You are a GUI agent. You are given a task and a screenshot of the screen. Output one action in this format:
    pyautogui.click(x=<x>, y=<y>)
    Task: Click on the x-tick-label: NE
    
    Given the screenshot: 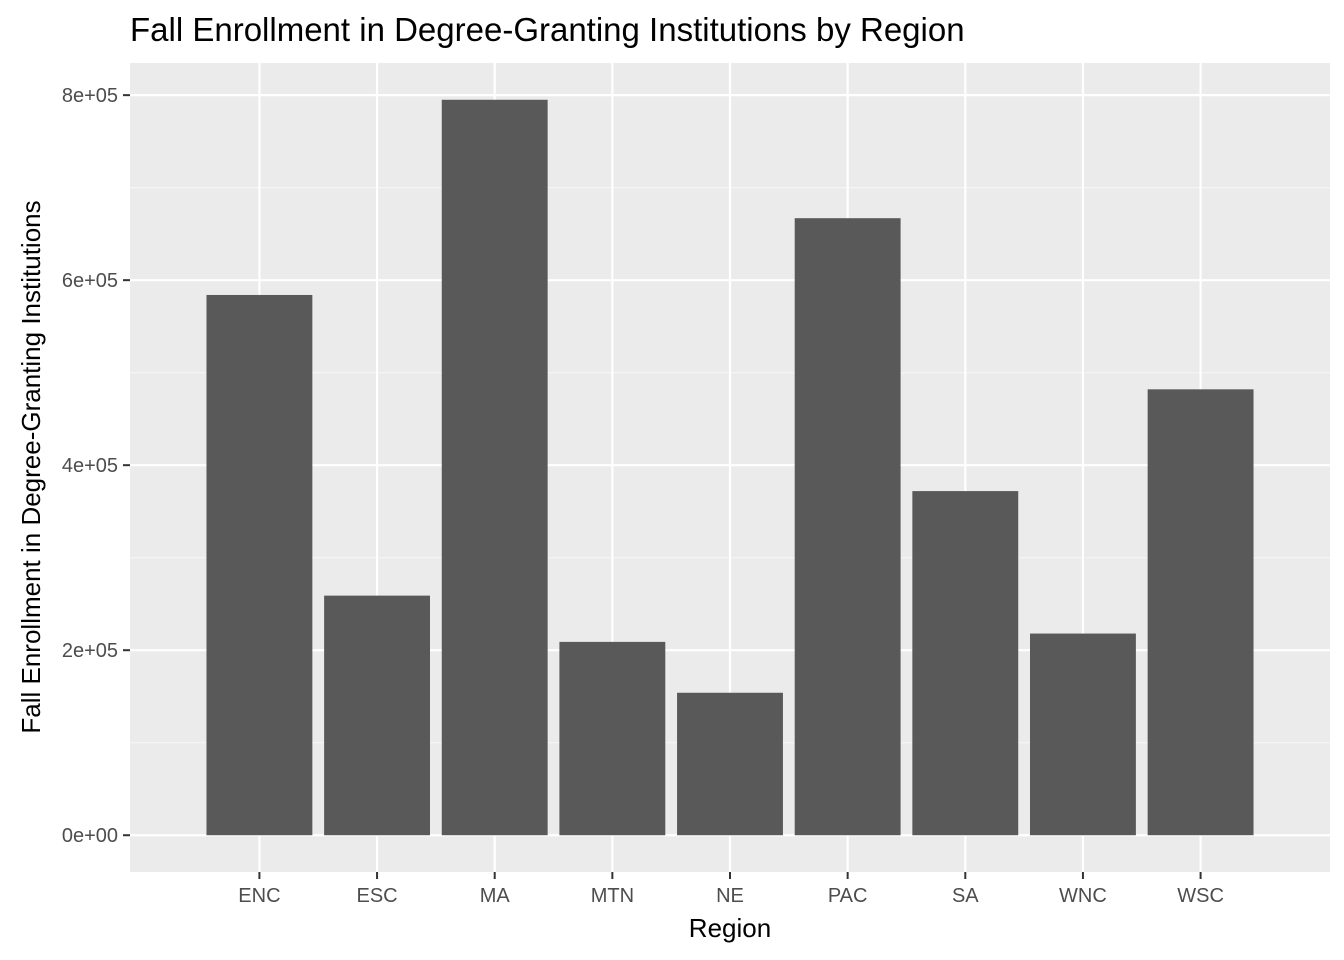 What is the action you would take?
    pyautogui.click(x=730, y=896)
    